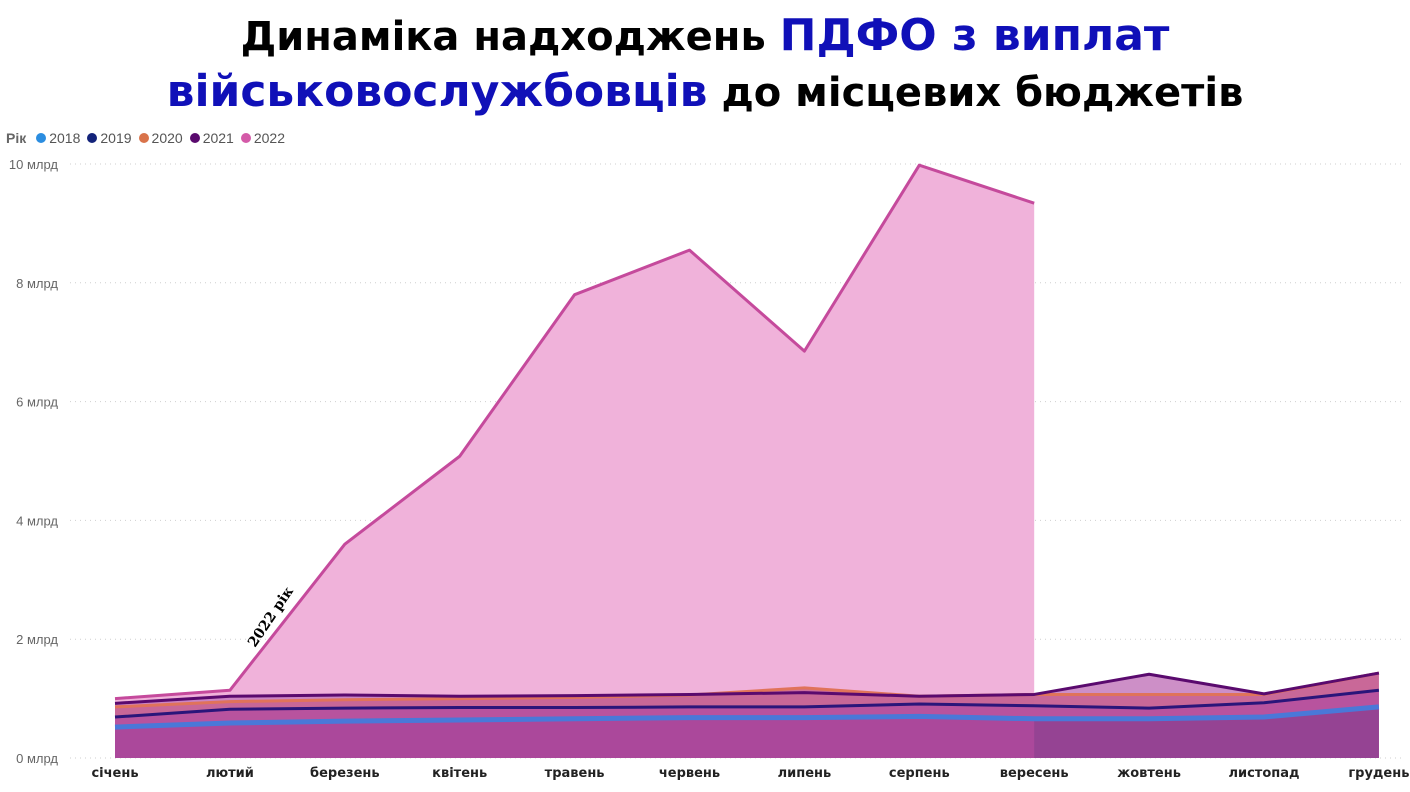 This screenshot has width=1410, height=792. What do you see at coordinates (510, 37) in the screenshot?
I see `title-text: Динаміка надходжень` at bounding box center [510, 37].